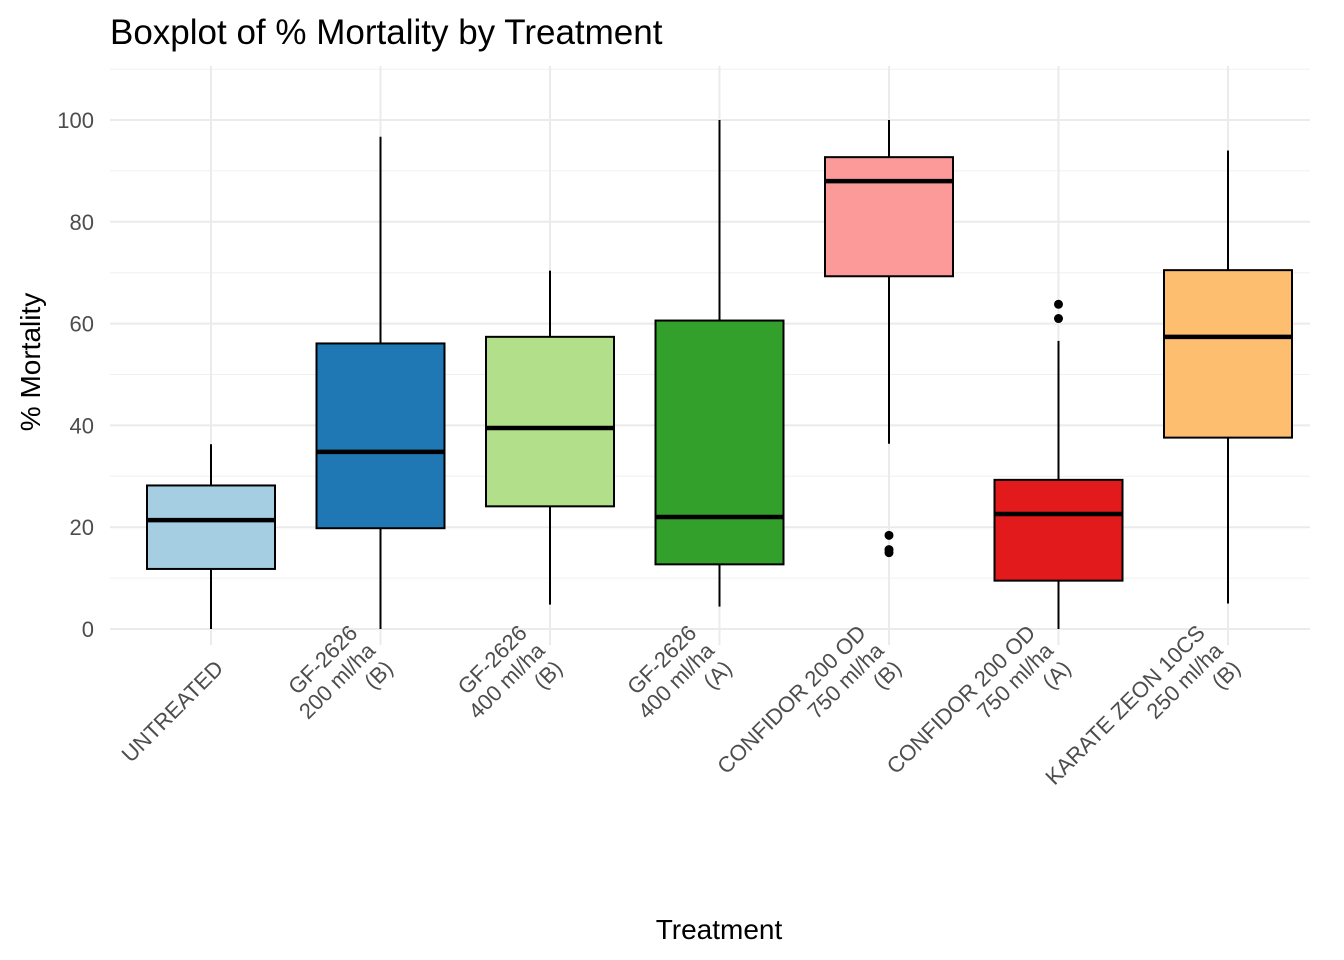 Image resolution: width=1344 pixels, height=960 pixels. What do you see at coordinates (82, 527) in the screenshot?
I see `y-tick-label: 20` at bounding box center [82, 527].